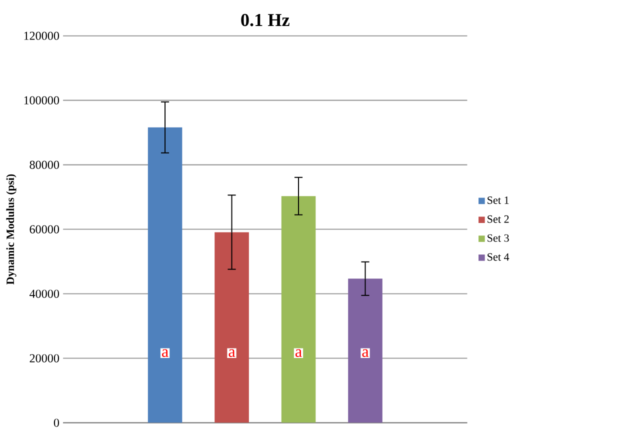 This screenshot has width=622, height=433. What do you see at coordinates (265, 20) in the screenshot?
I see `chart-title: 0.1 Hz` at bounding box center [265, 20].